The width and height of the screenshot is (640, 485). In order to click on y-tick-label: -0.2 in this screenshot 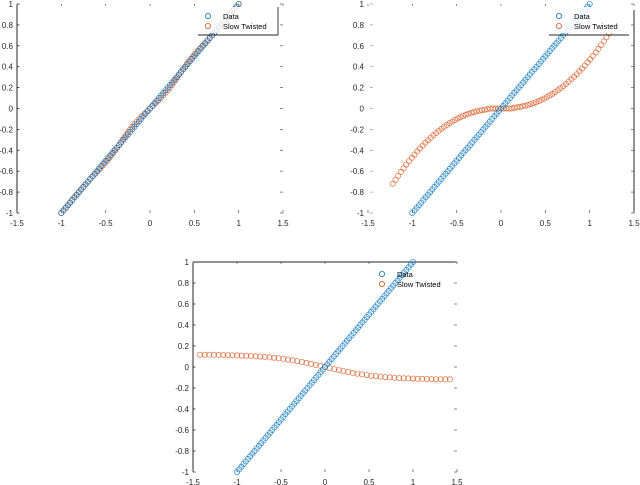, I will do `click(7, 129)`.